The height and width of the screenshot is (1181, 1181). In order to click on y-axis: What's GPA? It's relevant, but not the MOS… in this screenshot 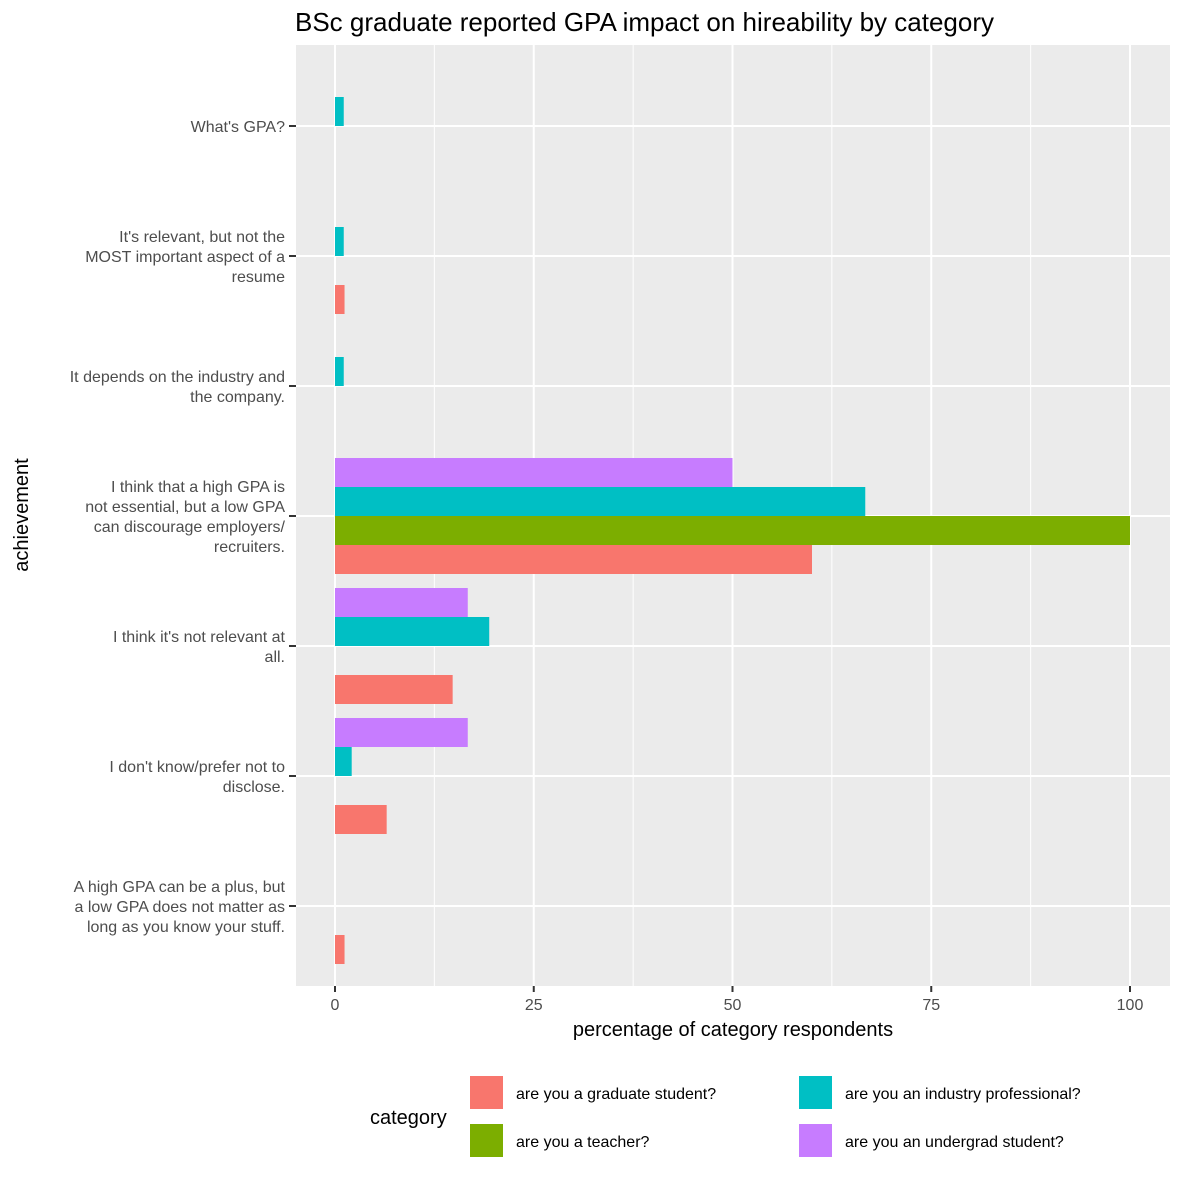, I will do `click(183, 527)`.